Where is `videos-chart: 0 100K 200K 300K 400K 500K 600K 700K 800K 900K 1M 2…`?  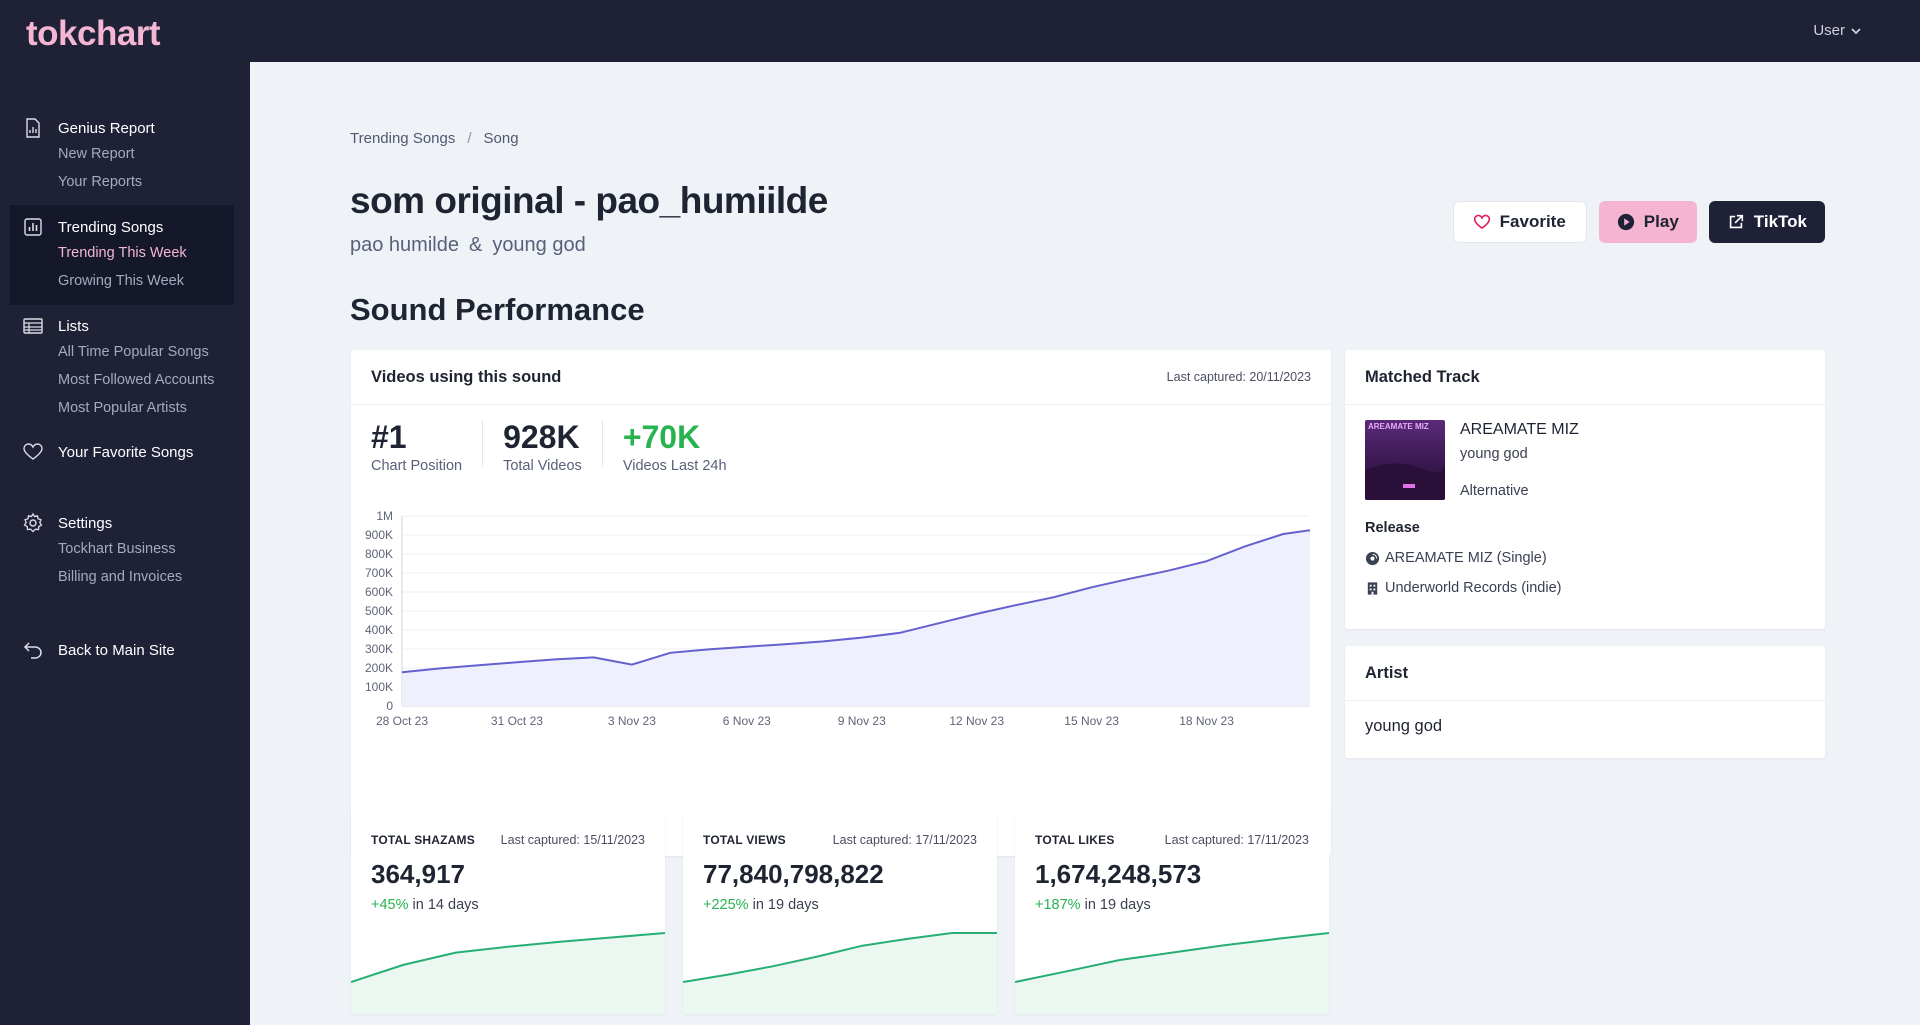 videos-chart: 0 100K 200K 300K 400K 500K 600K 700K 800K 900K 1M 2… is located at coordinates (838, 618).